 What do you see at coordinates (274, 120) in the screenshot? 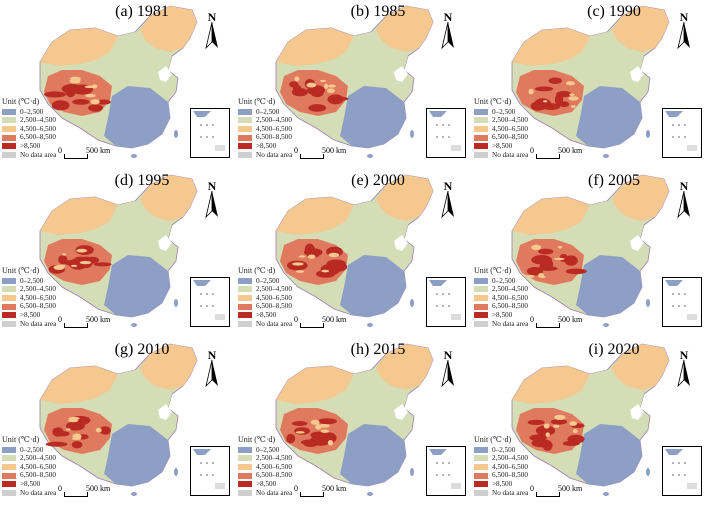
I see `legend-label: 2,500–4,500` at bounding box center [274, 120].